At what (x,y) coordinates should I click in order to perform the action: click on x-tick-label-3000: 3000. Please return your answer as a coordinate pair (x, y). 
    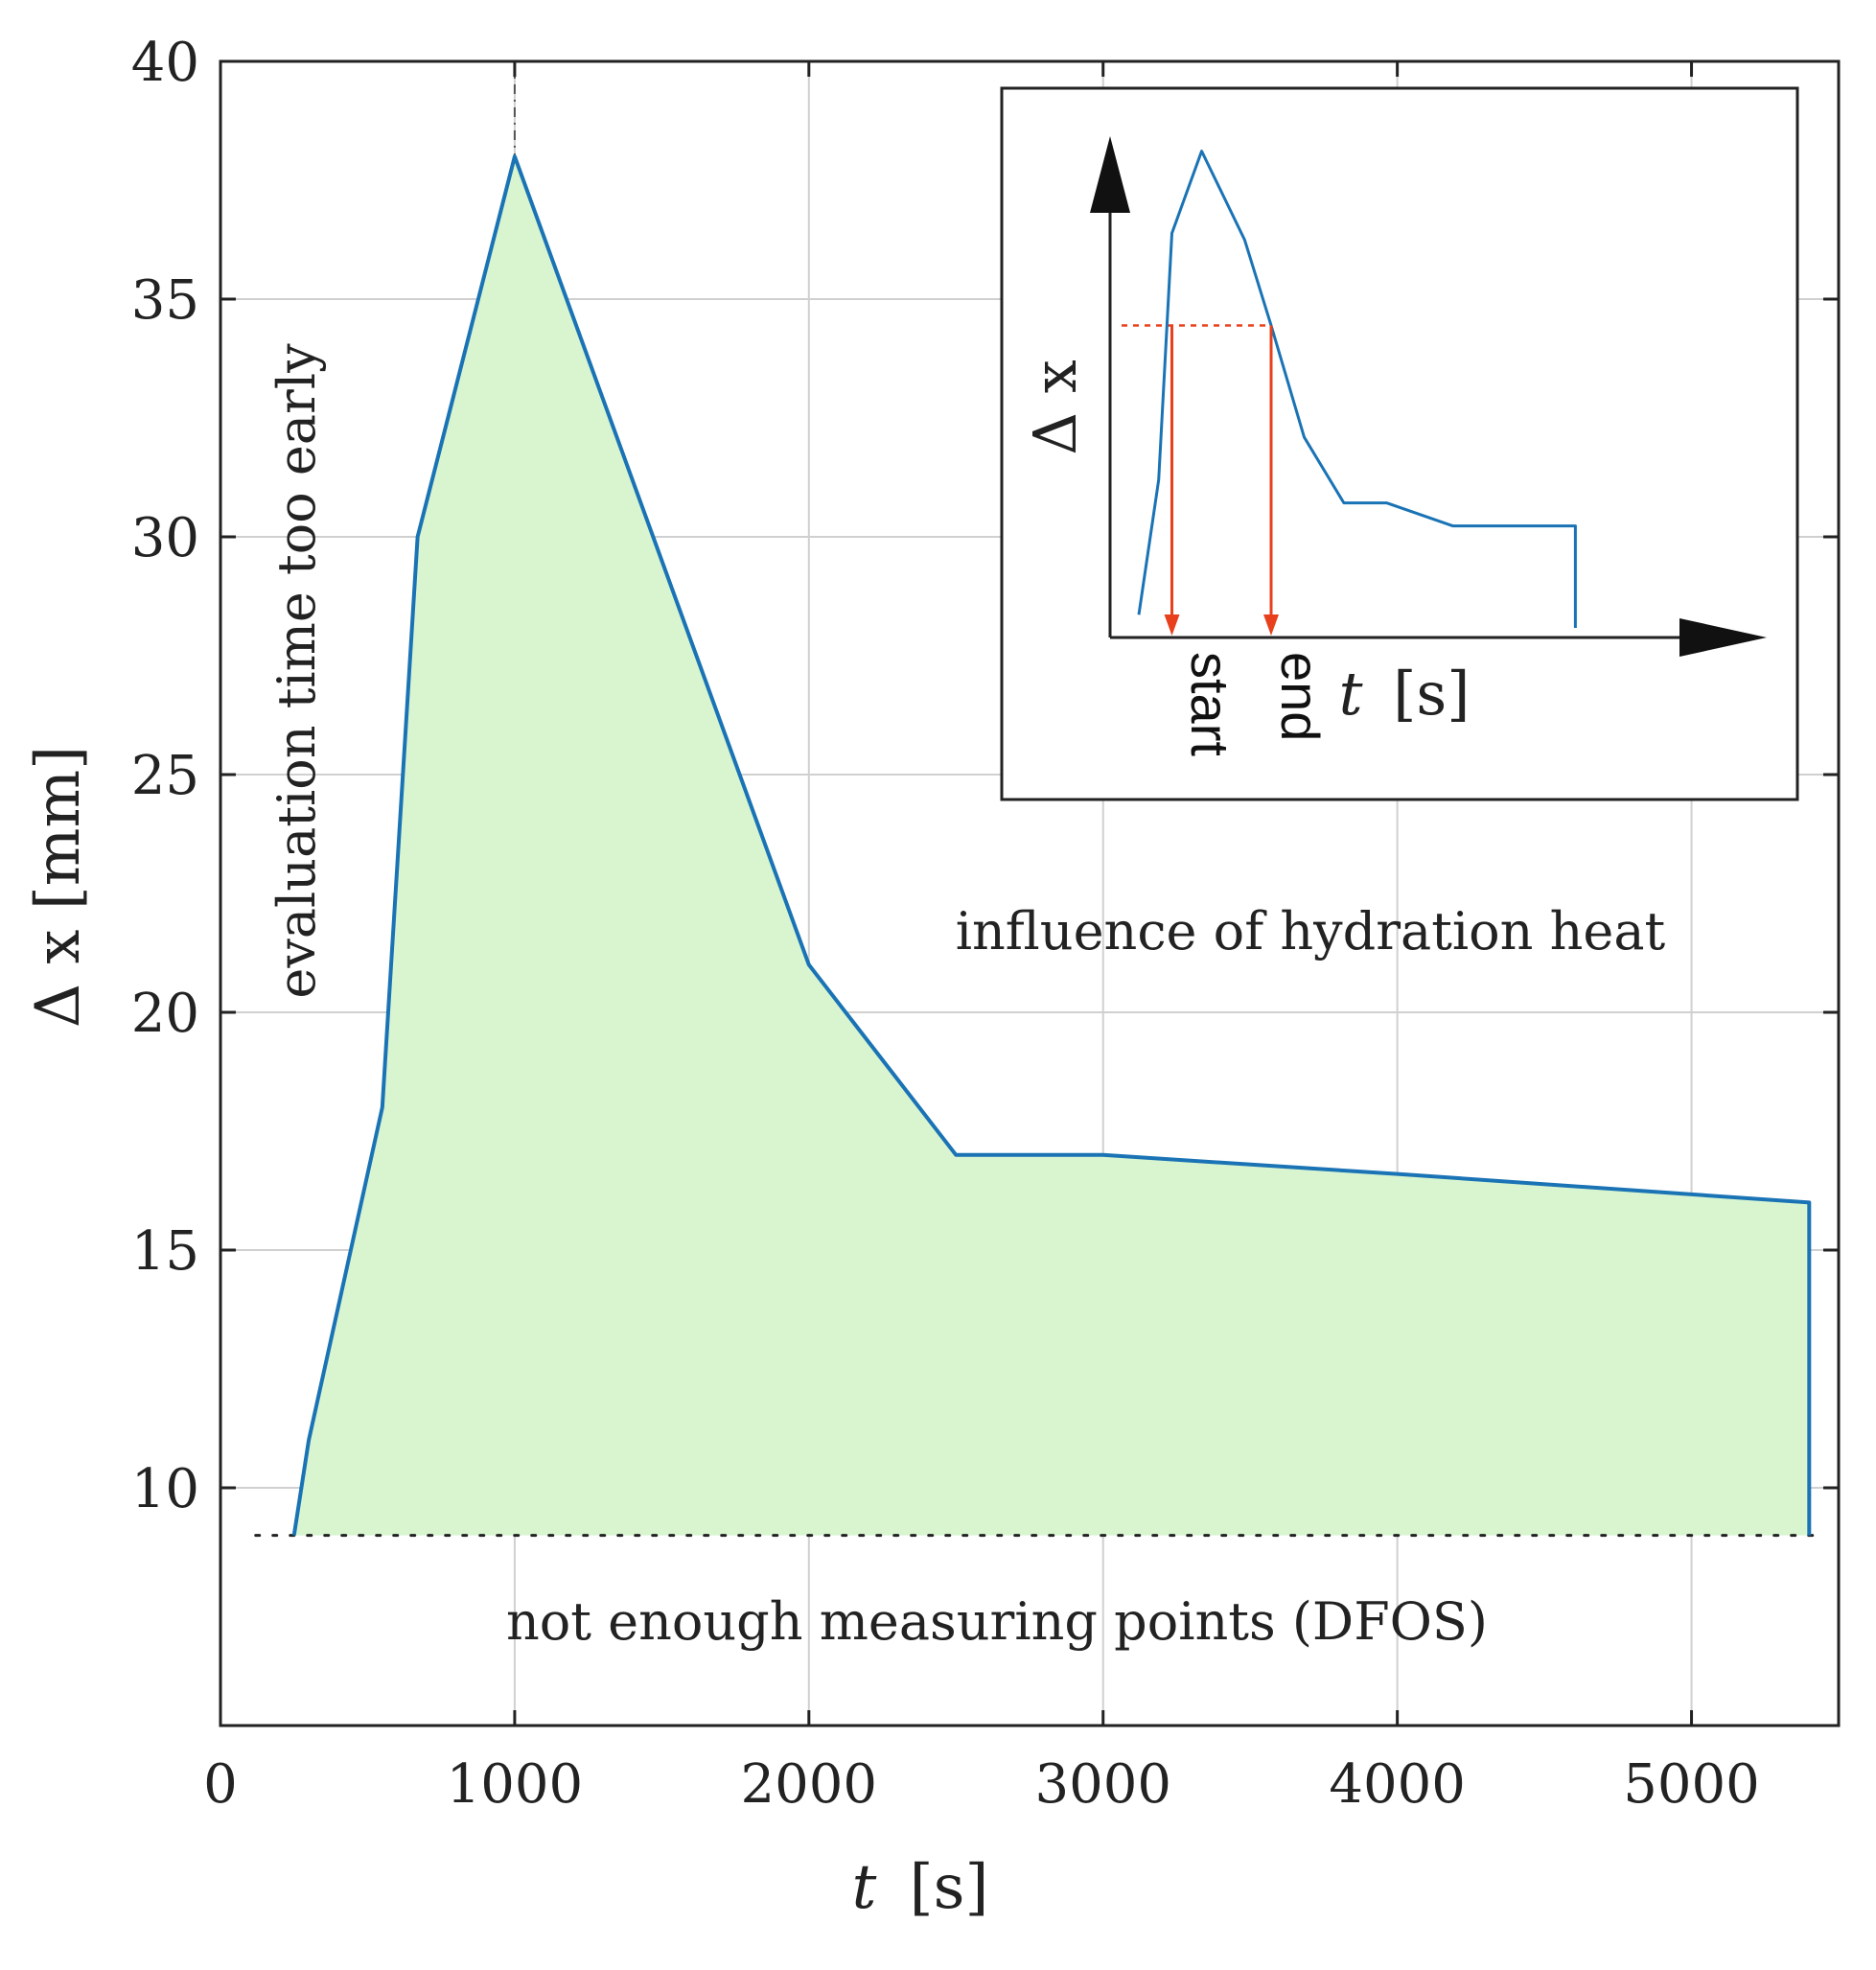
    Looking at the image, I should click on (1102, 1784).